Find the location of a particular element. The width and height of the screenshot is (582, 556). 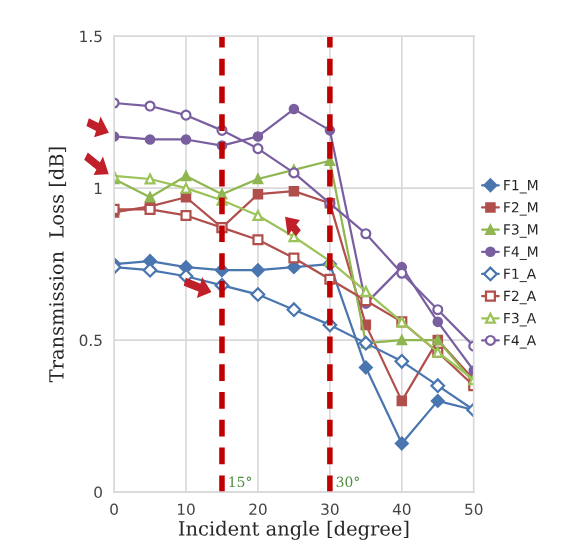

y-axis-title: Transmission Loss [dB] is located at coordinates (57, 265).